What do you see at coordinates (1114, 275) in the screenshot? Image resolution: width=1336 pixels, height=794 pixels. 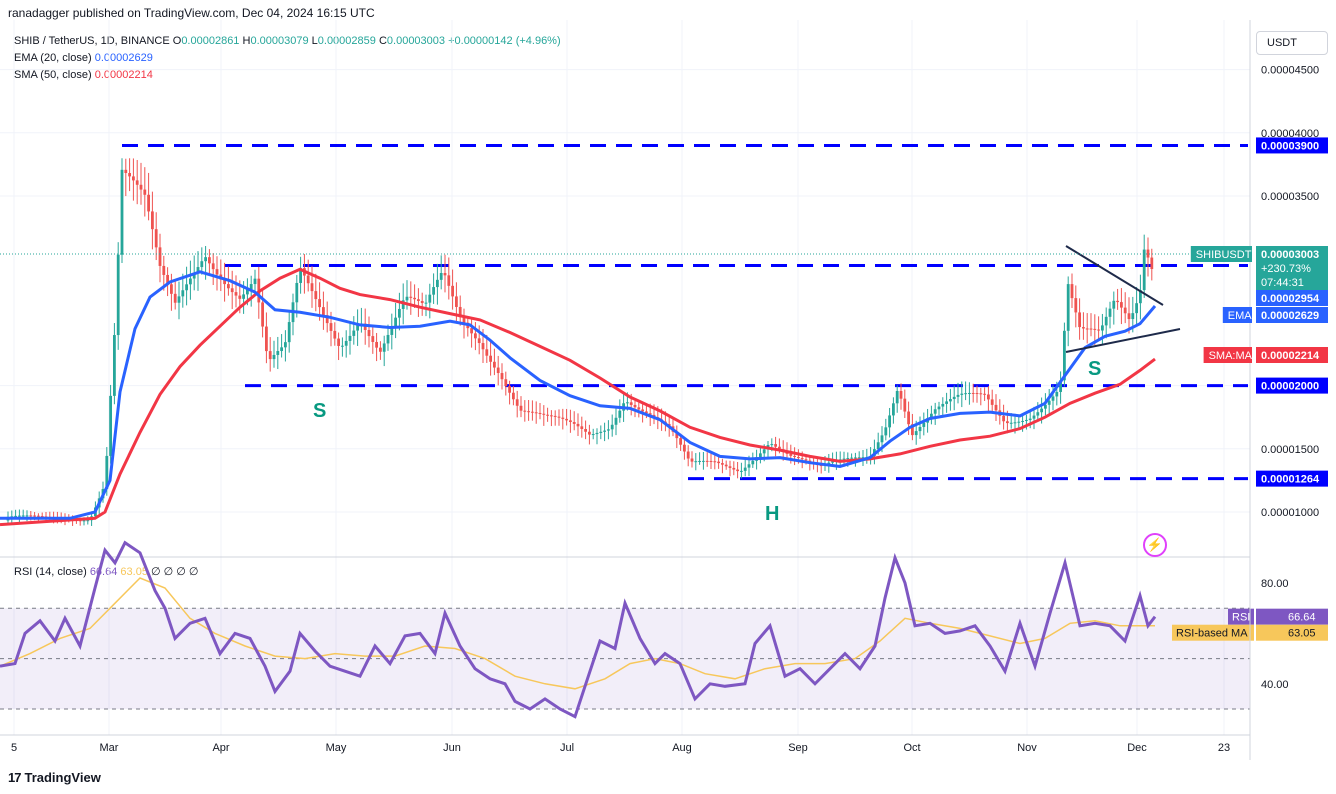 I see `triangle-upper-trendline` at bounding box center [1114, 275].